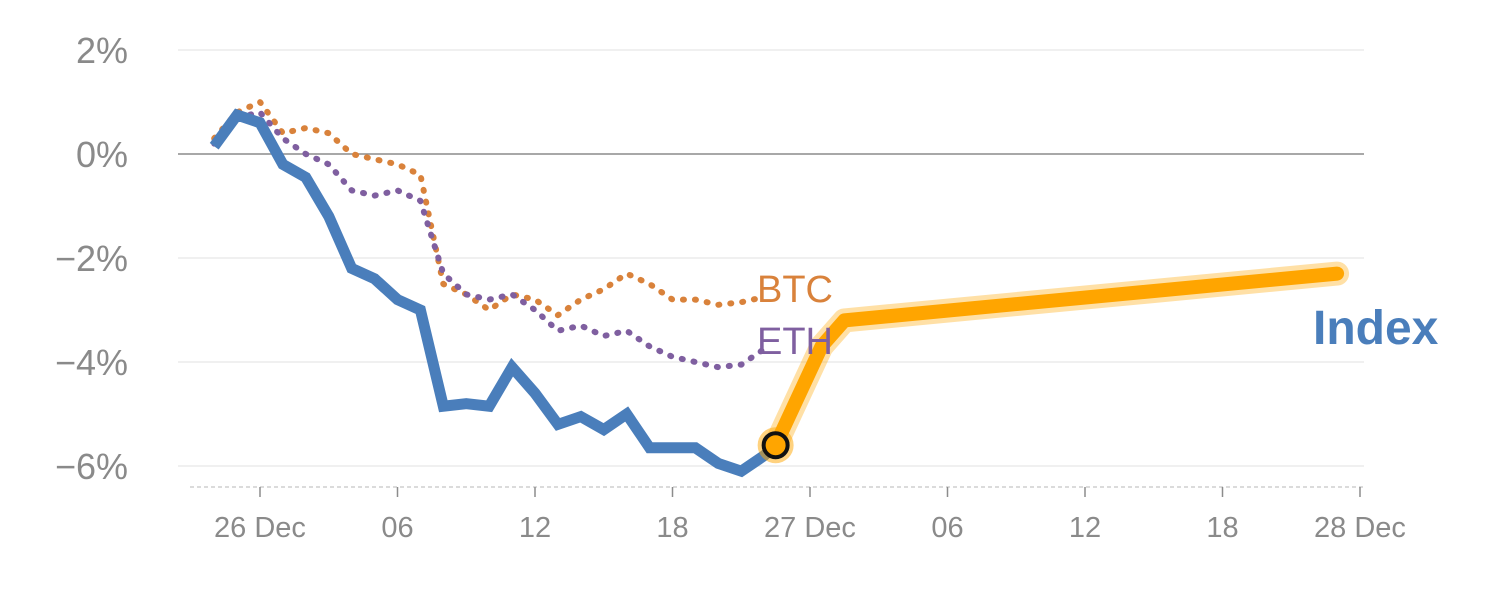 Image resolution: width=1500 pixels, height=600 pixels. Describe the element at coordinates (91, 466) in the screenshot. I see `y-tick-label: −6%` at that location.